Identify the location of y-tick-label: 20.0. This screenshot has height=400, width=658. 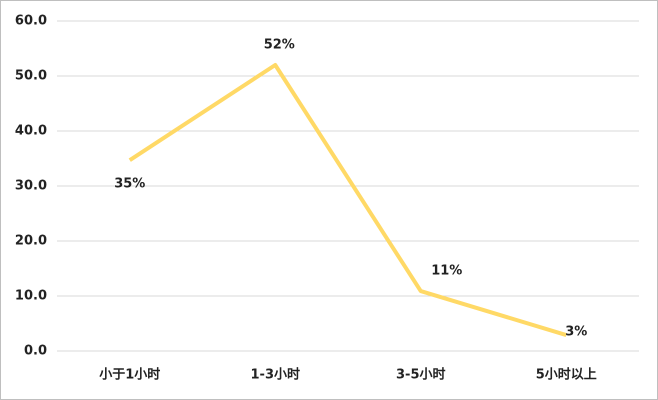
(31, 241).